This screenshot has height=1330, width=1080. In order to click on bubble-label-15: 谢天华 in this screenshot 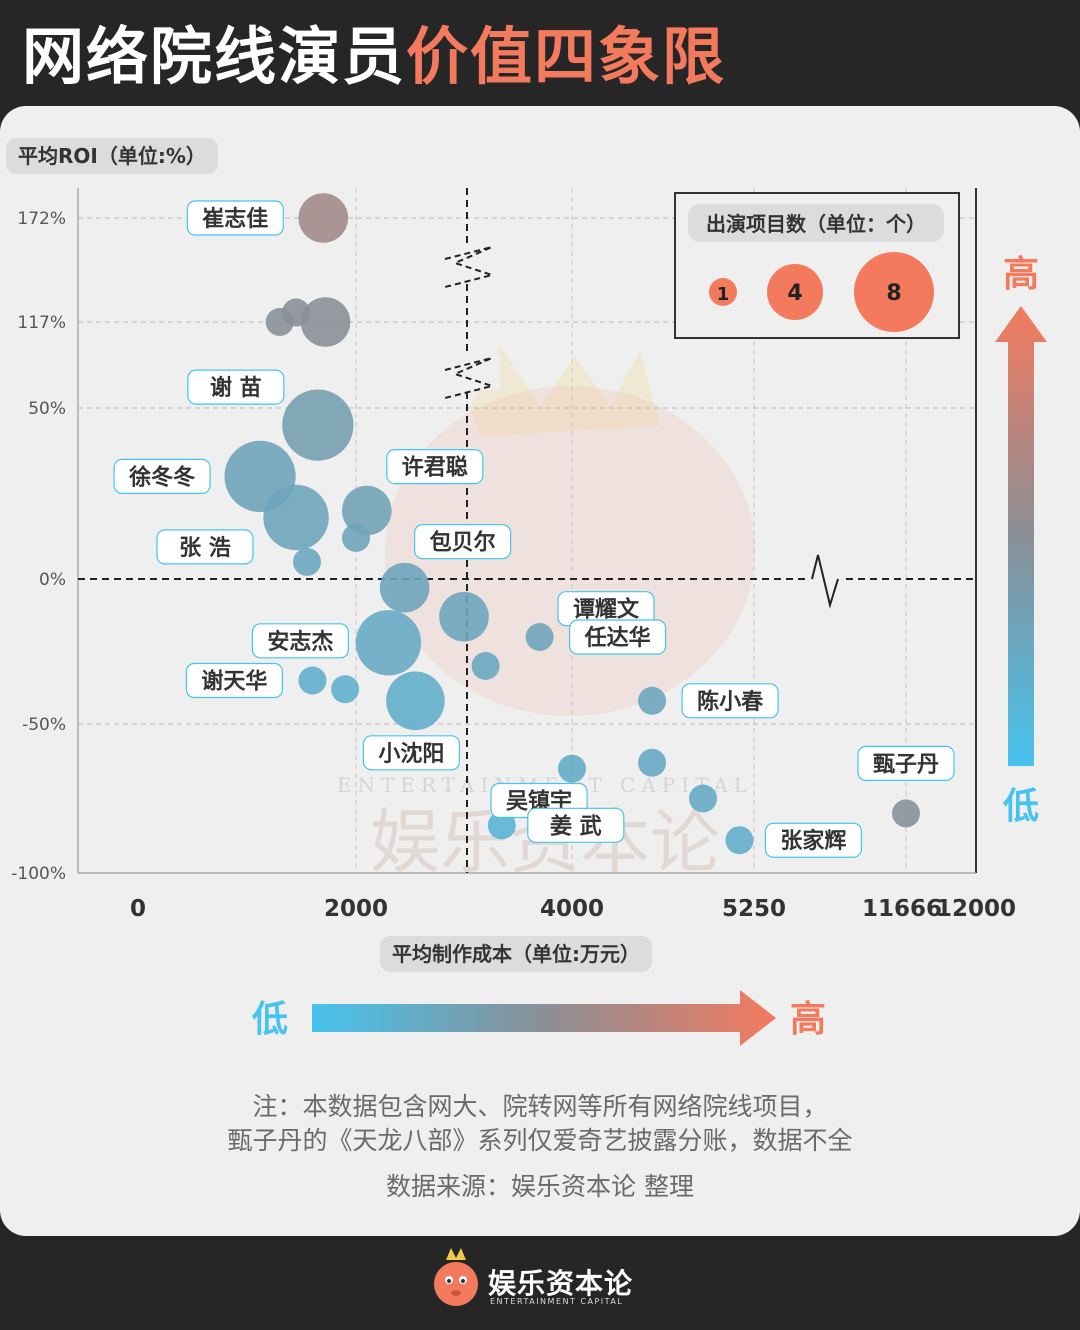, I will do `click(234, 682)`.